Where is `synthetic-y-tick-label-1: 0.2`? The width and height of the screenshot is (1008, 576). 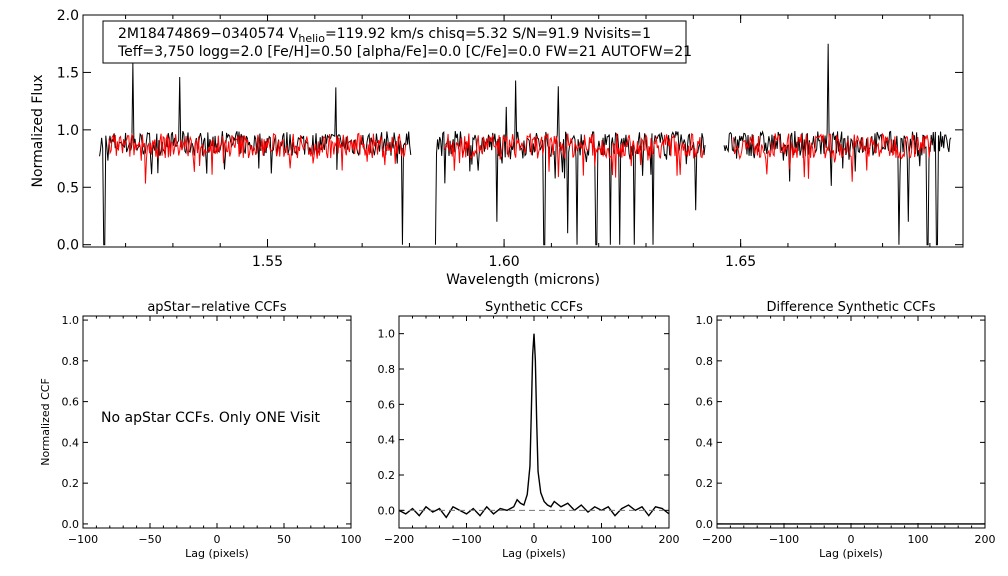
synthetic-y-tick-label-1: 0.2 is located at coordinates (387, 475).